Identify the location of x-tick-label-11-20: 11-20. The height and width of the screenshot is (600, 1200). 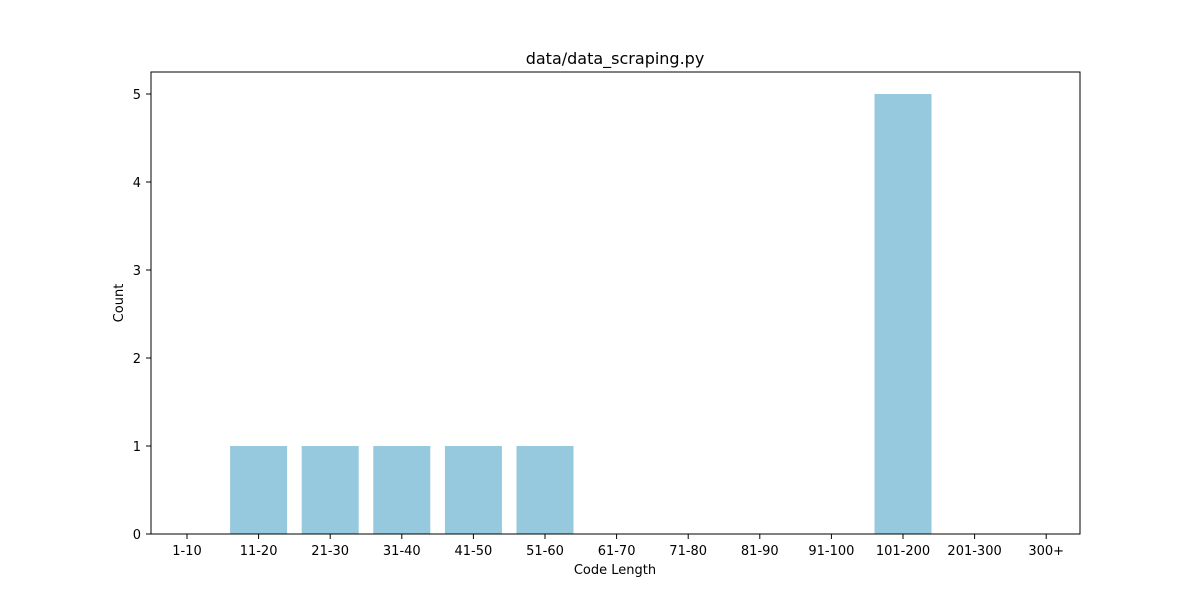
(259, 551).